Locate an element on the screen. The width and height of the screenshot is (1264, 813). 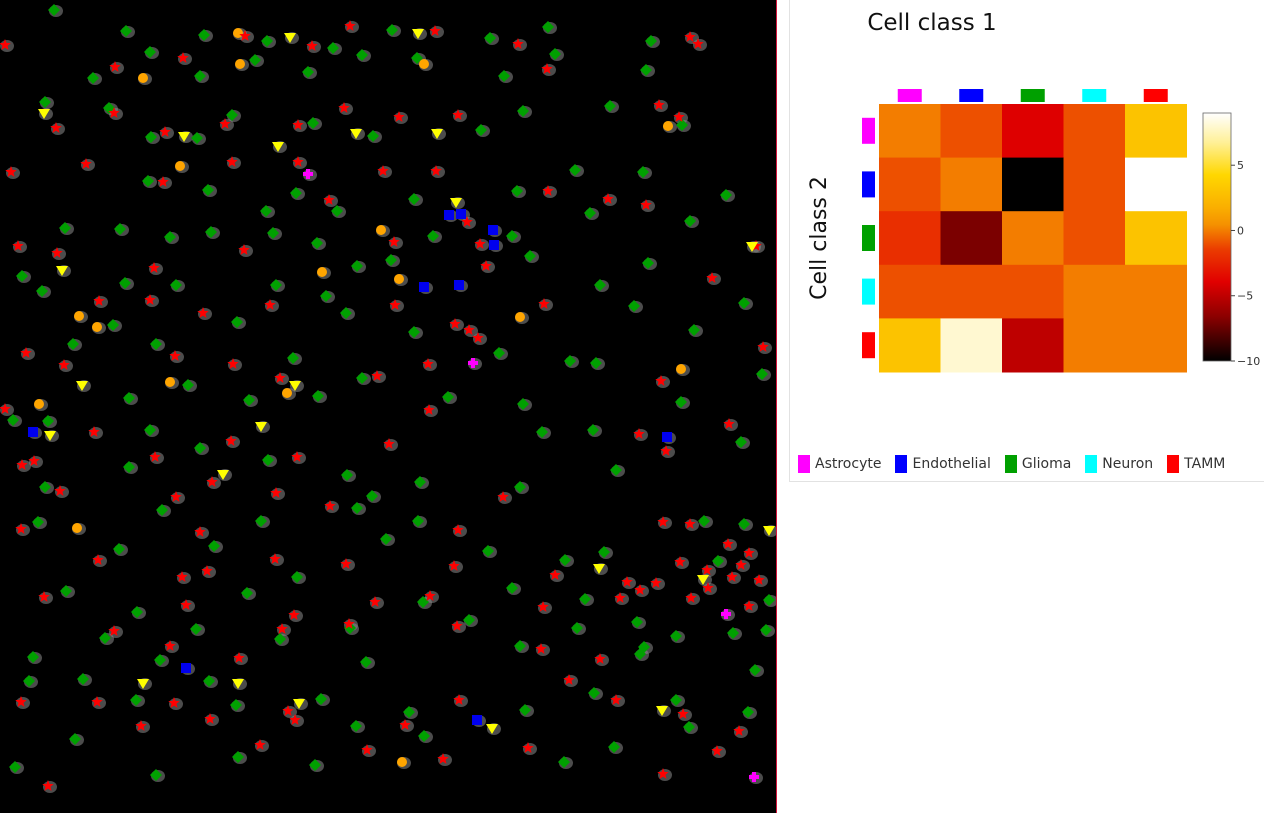
legend-item-astrocyte: Astrocyte is located at coordinates (839, 464).